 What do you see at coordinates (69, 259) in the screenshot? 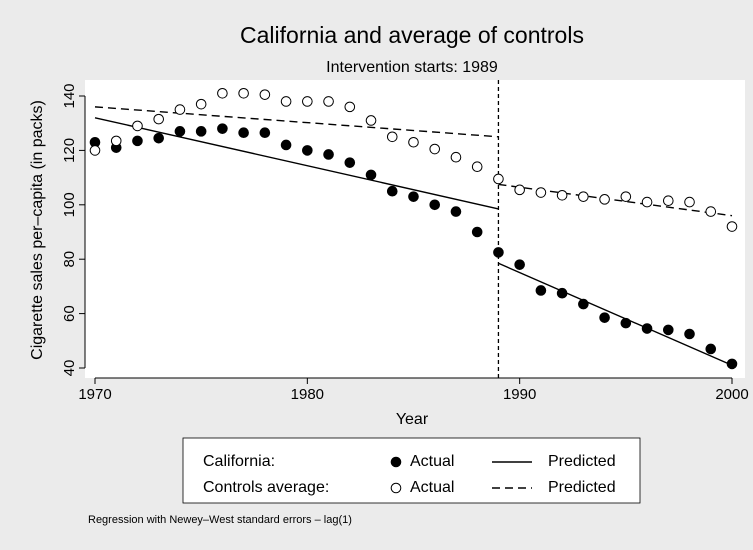
I see `y-tick-label: 80` at bounding box center [69, 259].